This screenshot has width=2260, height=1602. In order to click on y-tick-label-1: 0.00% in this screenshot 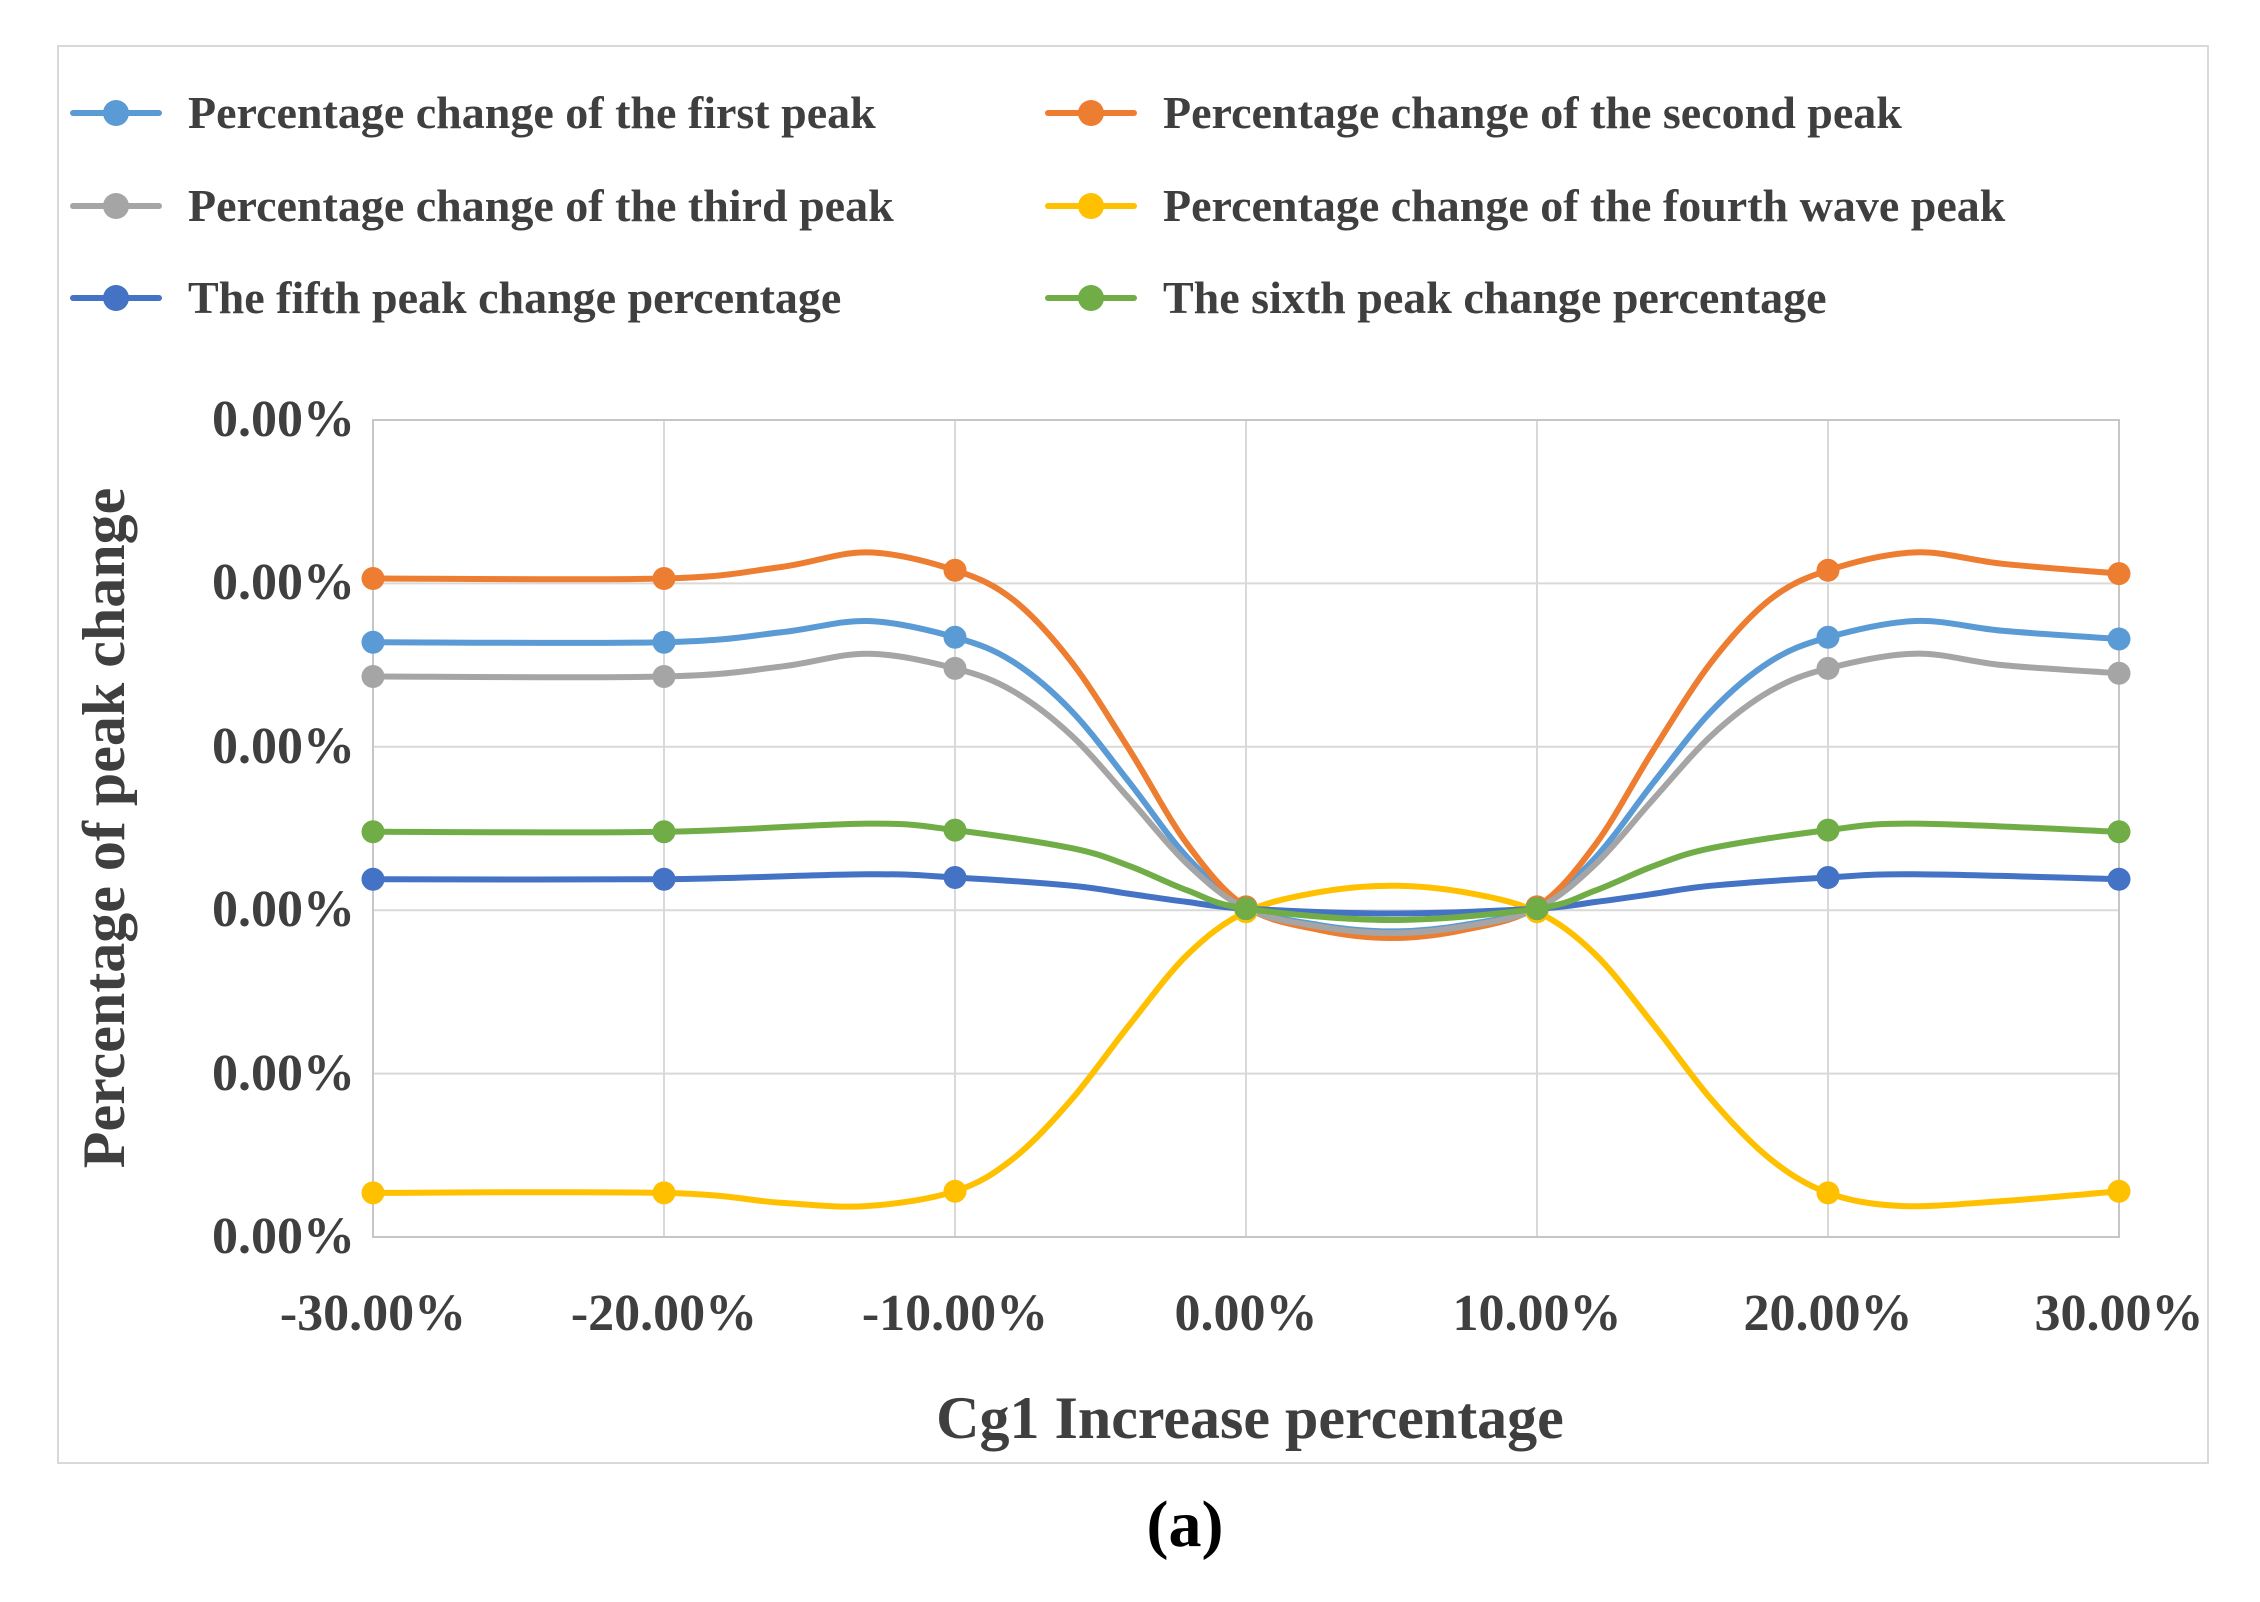, I will do `click(283, 583)`.